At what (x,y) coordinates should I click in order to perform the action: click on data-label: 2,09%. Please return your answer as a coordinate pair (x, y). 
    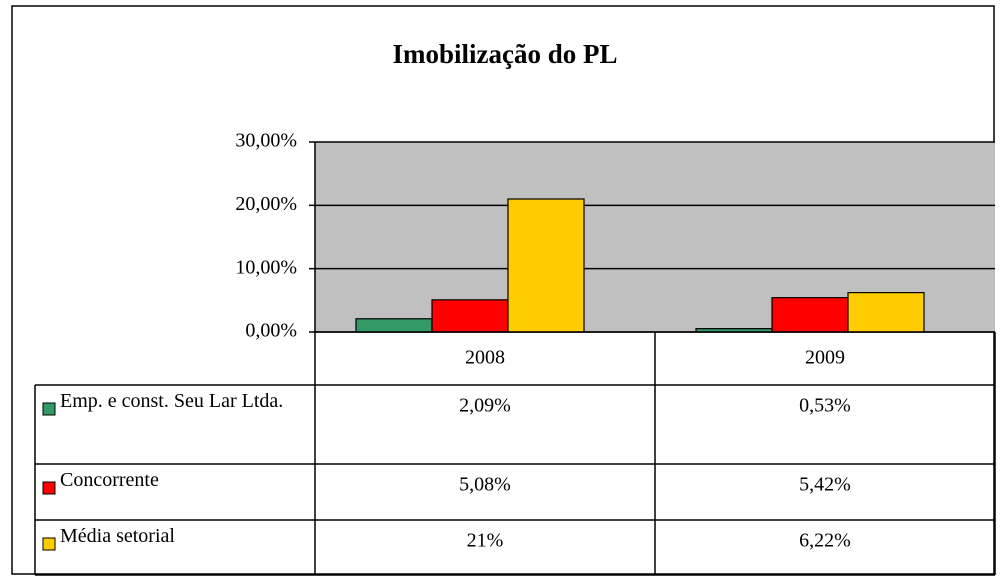
    Looking at the image, I should click on (485, 406).